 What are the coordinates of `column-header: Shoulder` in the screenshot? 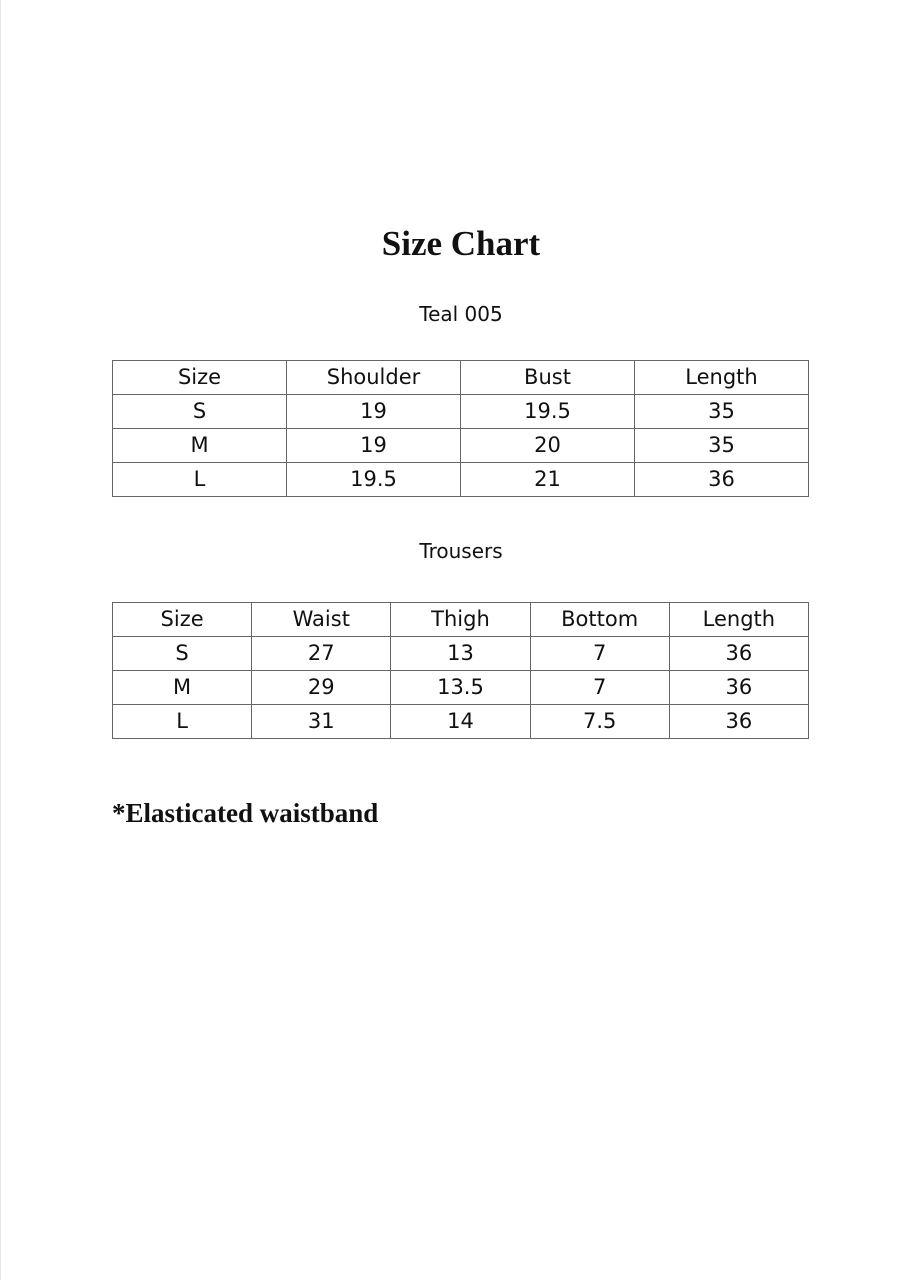 It's located at (373, 377).